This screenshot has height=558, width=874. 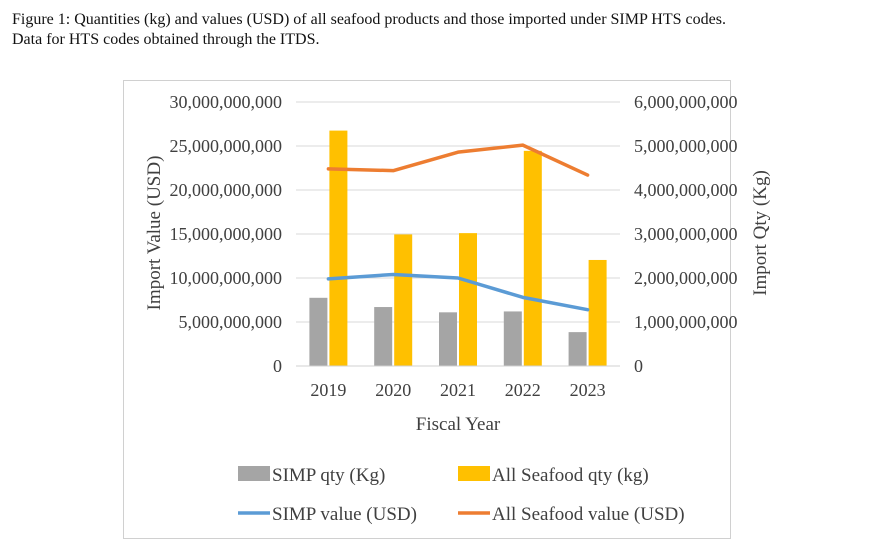 I want to click on right-tick-label: 4,000,000,000, so click(x=686, y=190).